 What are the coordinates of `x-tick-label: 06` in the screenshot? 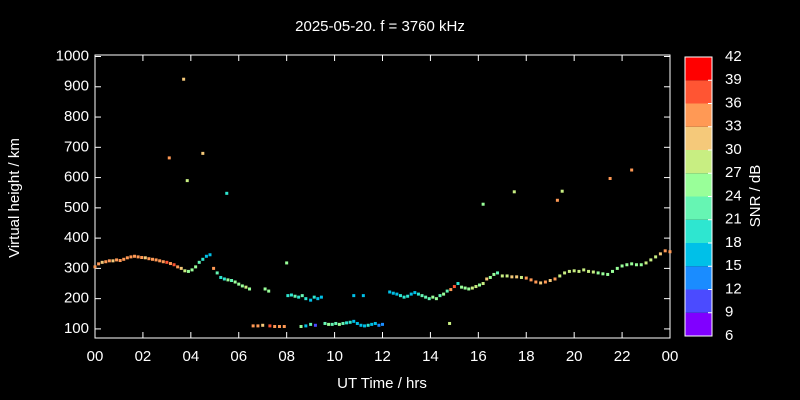 It's located at (238, 356).